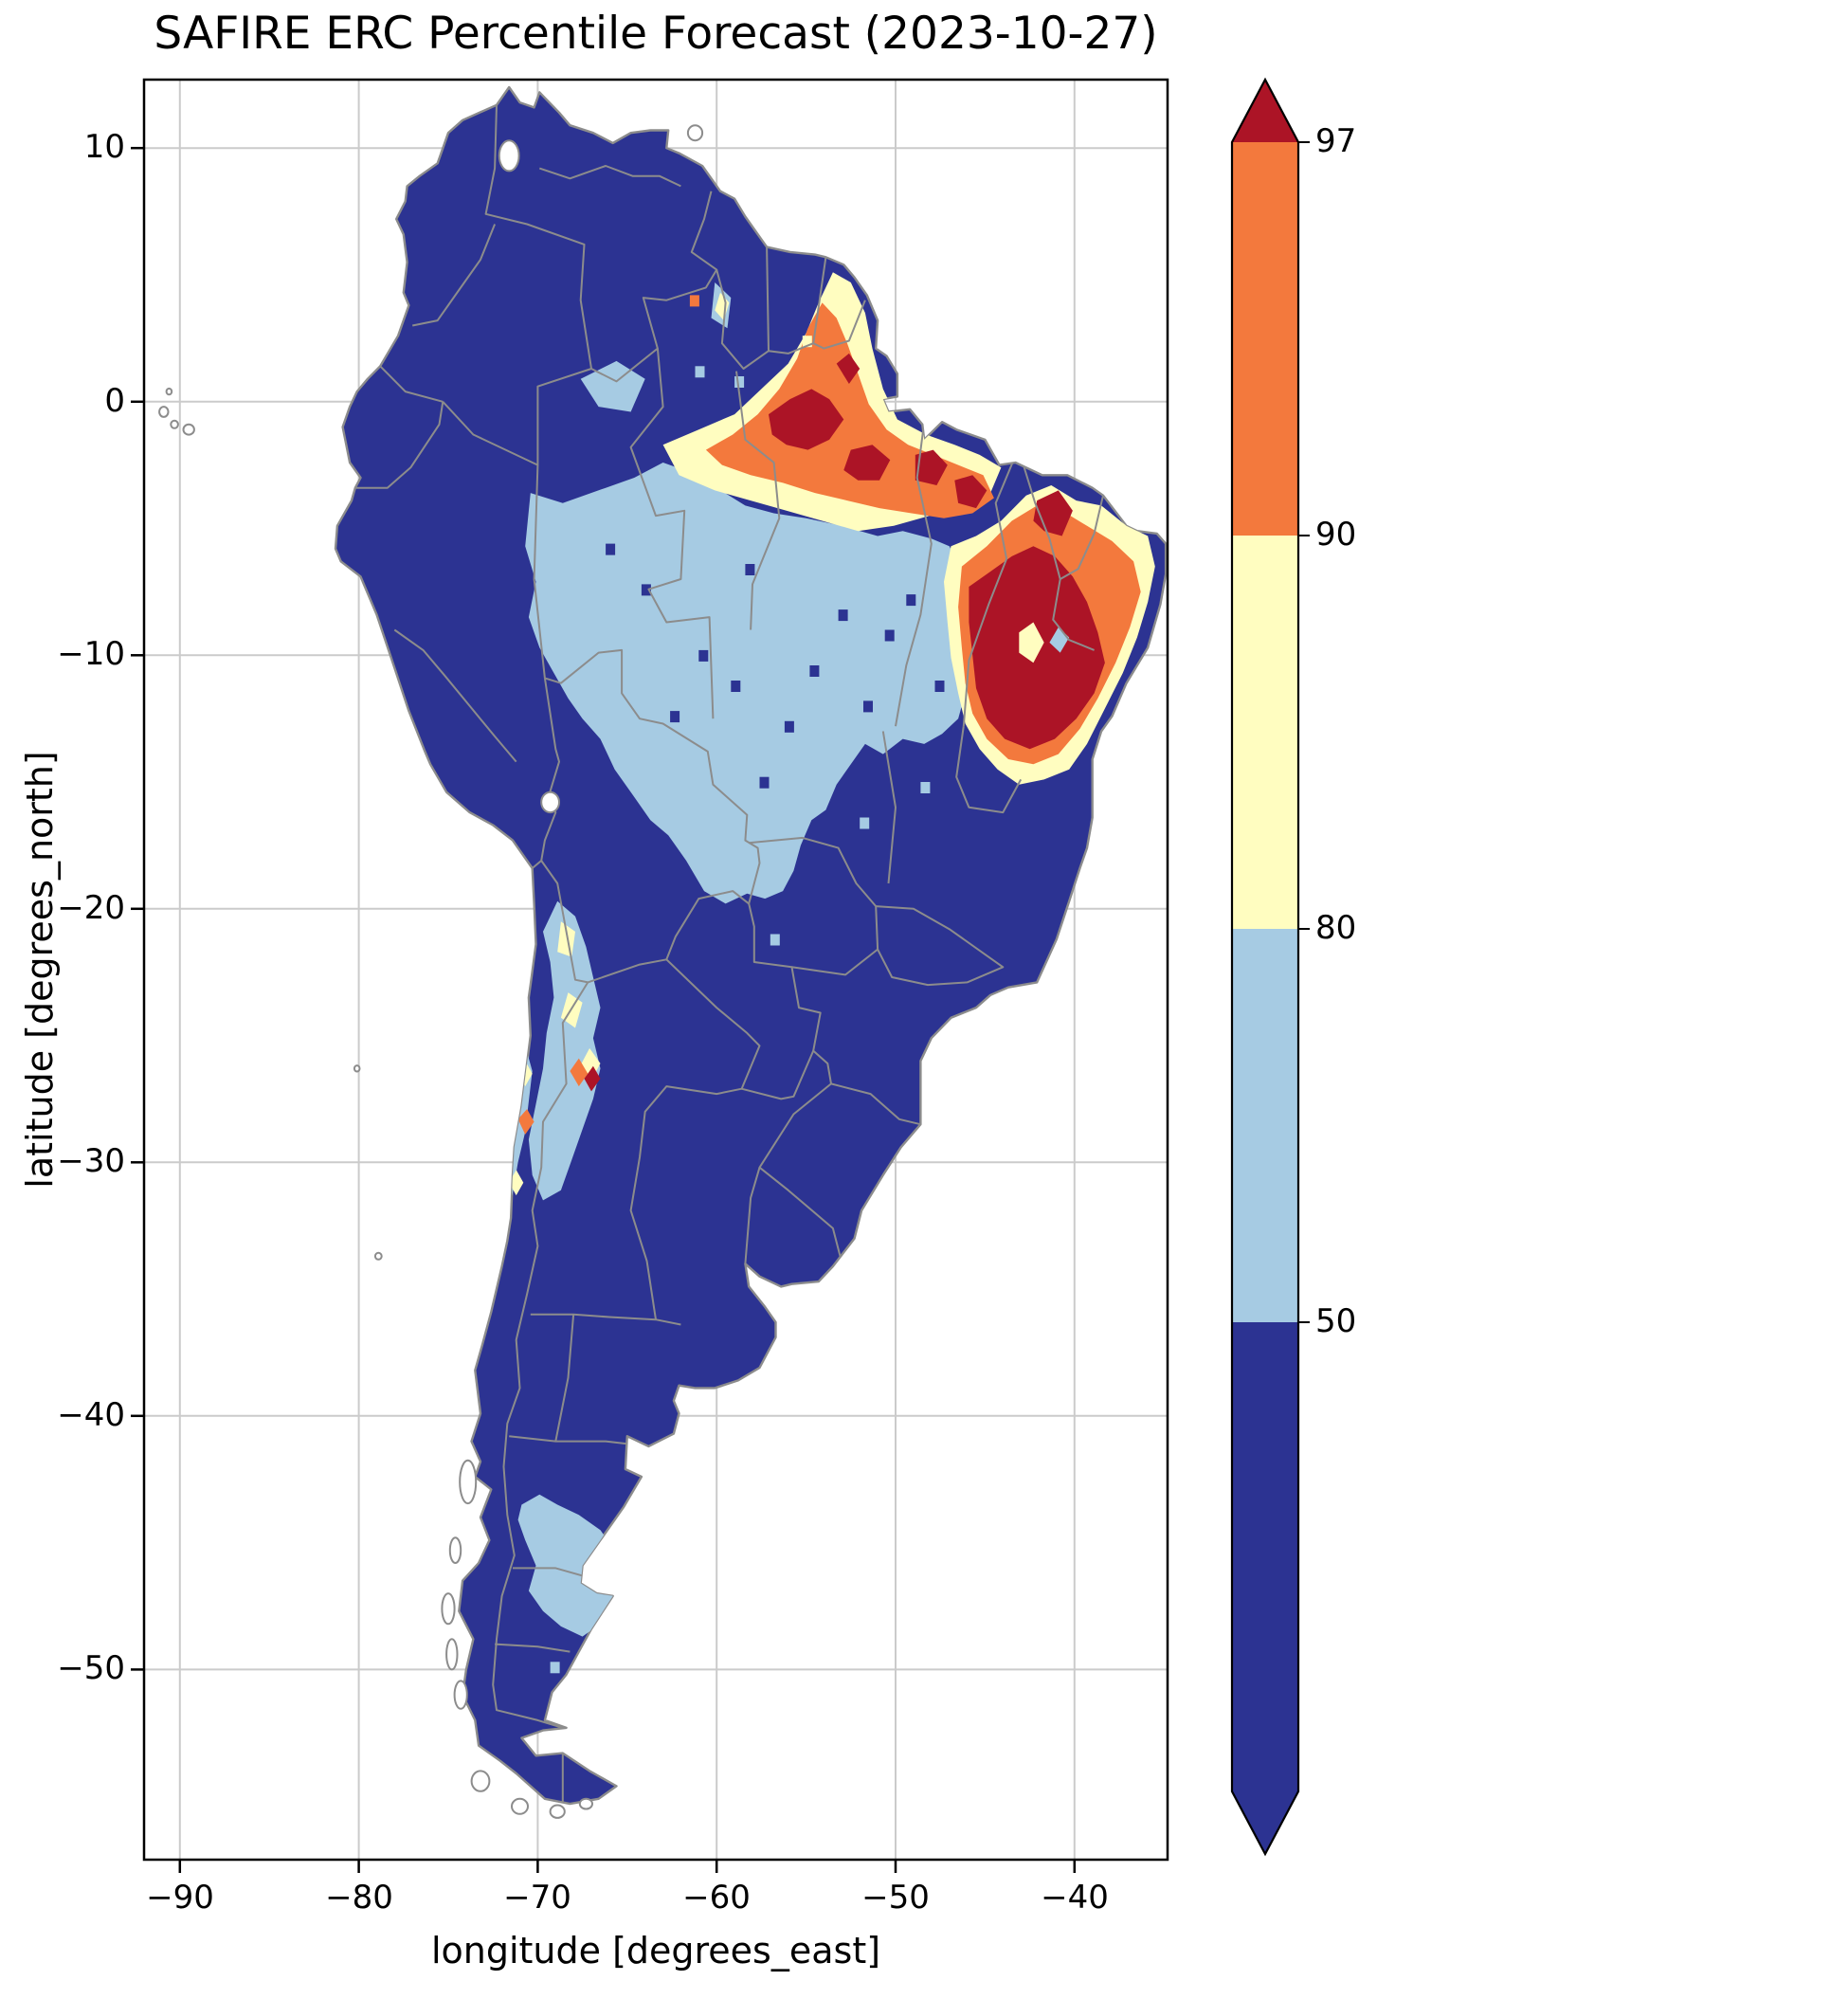 This screenshot has width=1848, height=1999. What do you see at coordinates (359, 1898) in the screenshot?
I see `x-tick-label: −80` at bounding box center [359, 1898].